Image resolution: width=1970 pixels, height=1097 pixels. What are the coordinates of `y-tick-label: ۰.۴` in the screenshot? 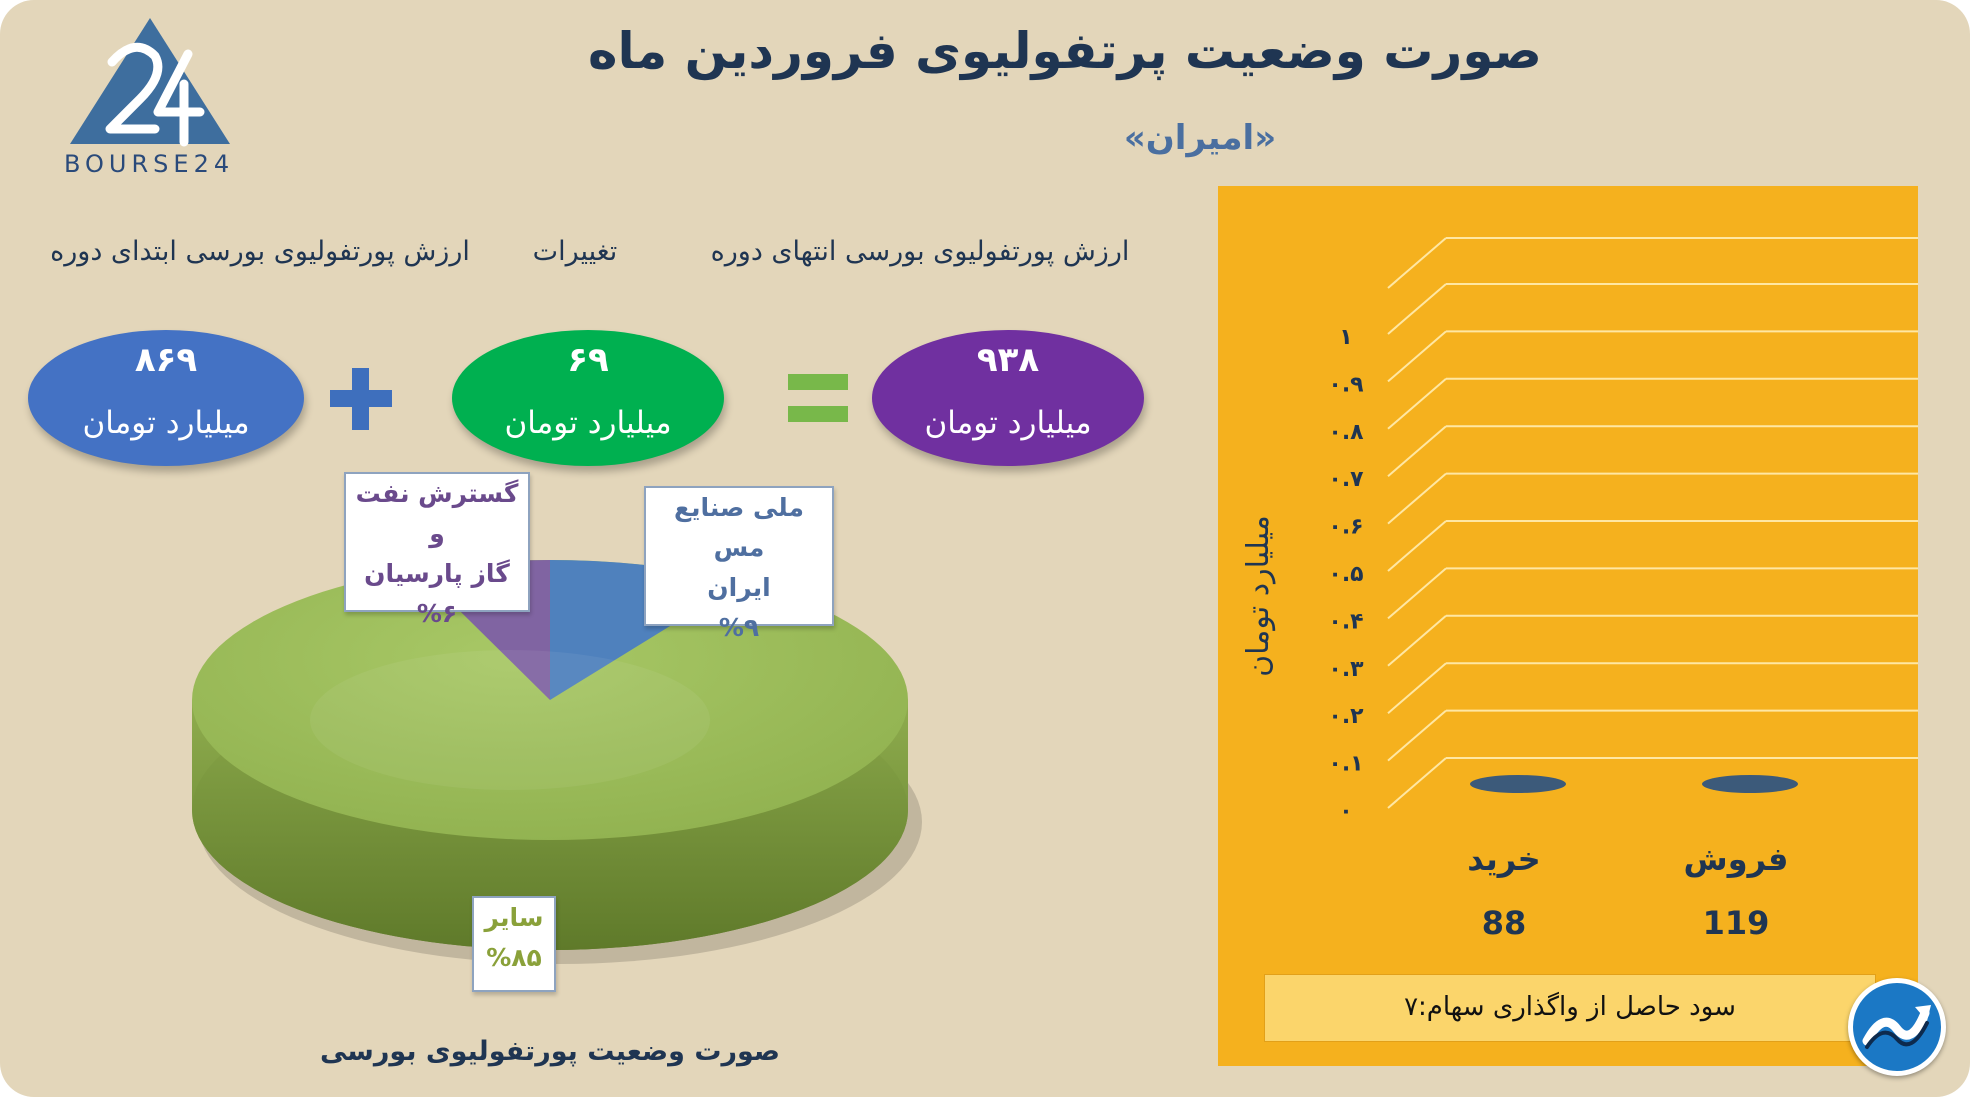 It's located at (1345, 621).